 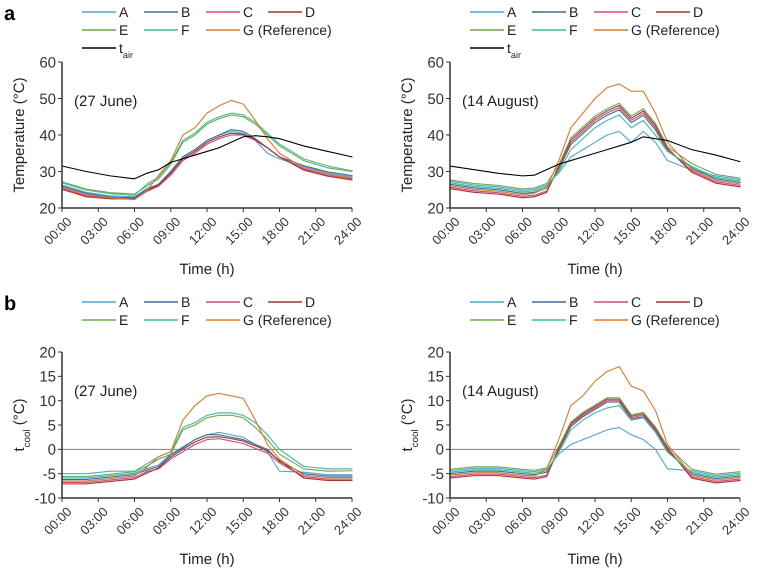 What do you see at coordinates (10, 14) in the screenshot?
I see `text: a` at bounding box center [10, 14].